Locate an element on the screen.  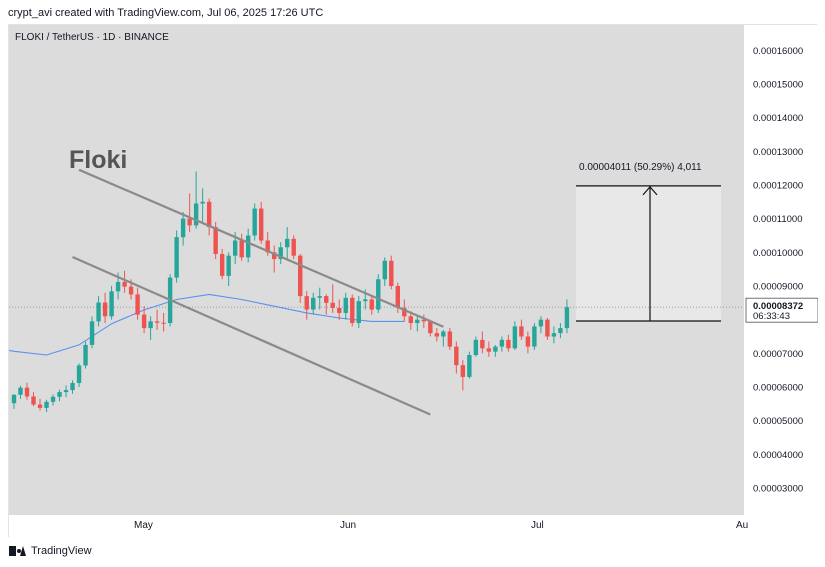
time-tick-label: Jul is located at coordinates (537, 525).